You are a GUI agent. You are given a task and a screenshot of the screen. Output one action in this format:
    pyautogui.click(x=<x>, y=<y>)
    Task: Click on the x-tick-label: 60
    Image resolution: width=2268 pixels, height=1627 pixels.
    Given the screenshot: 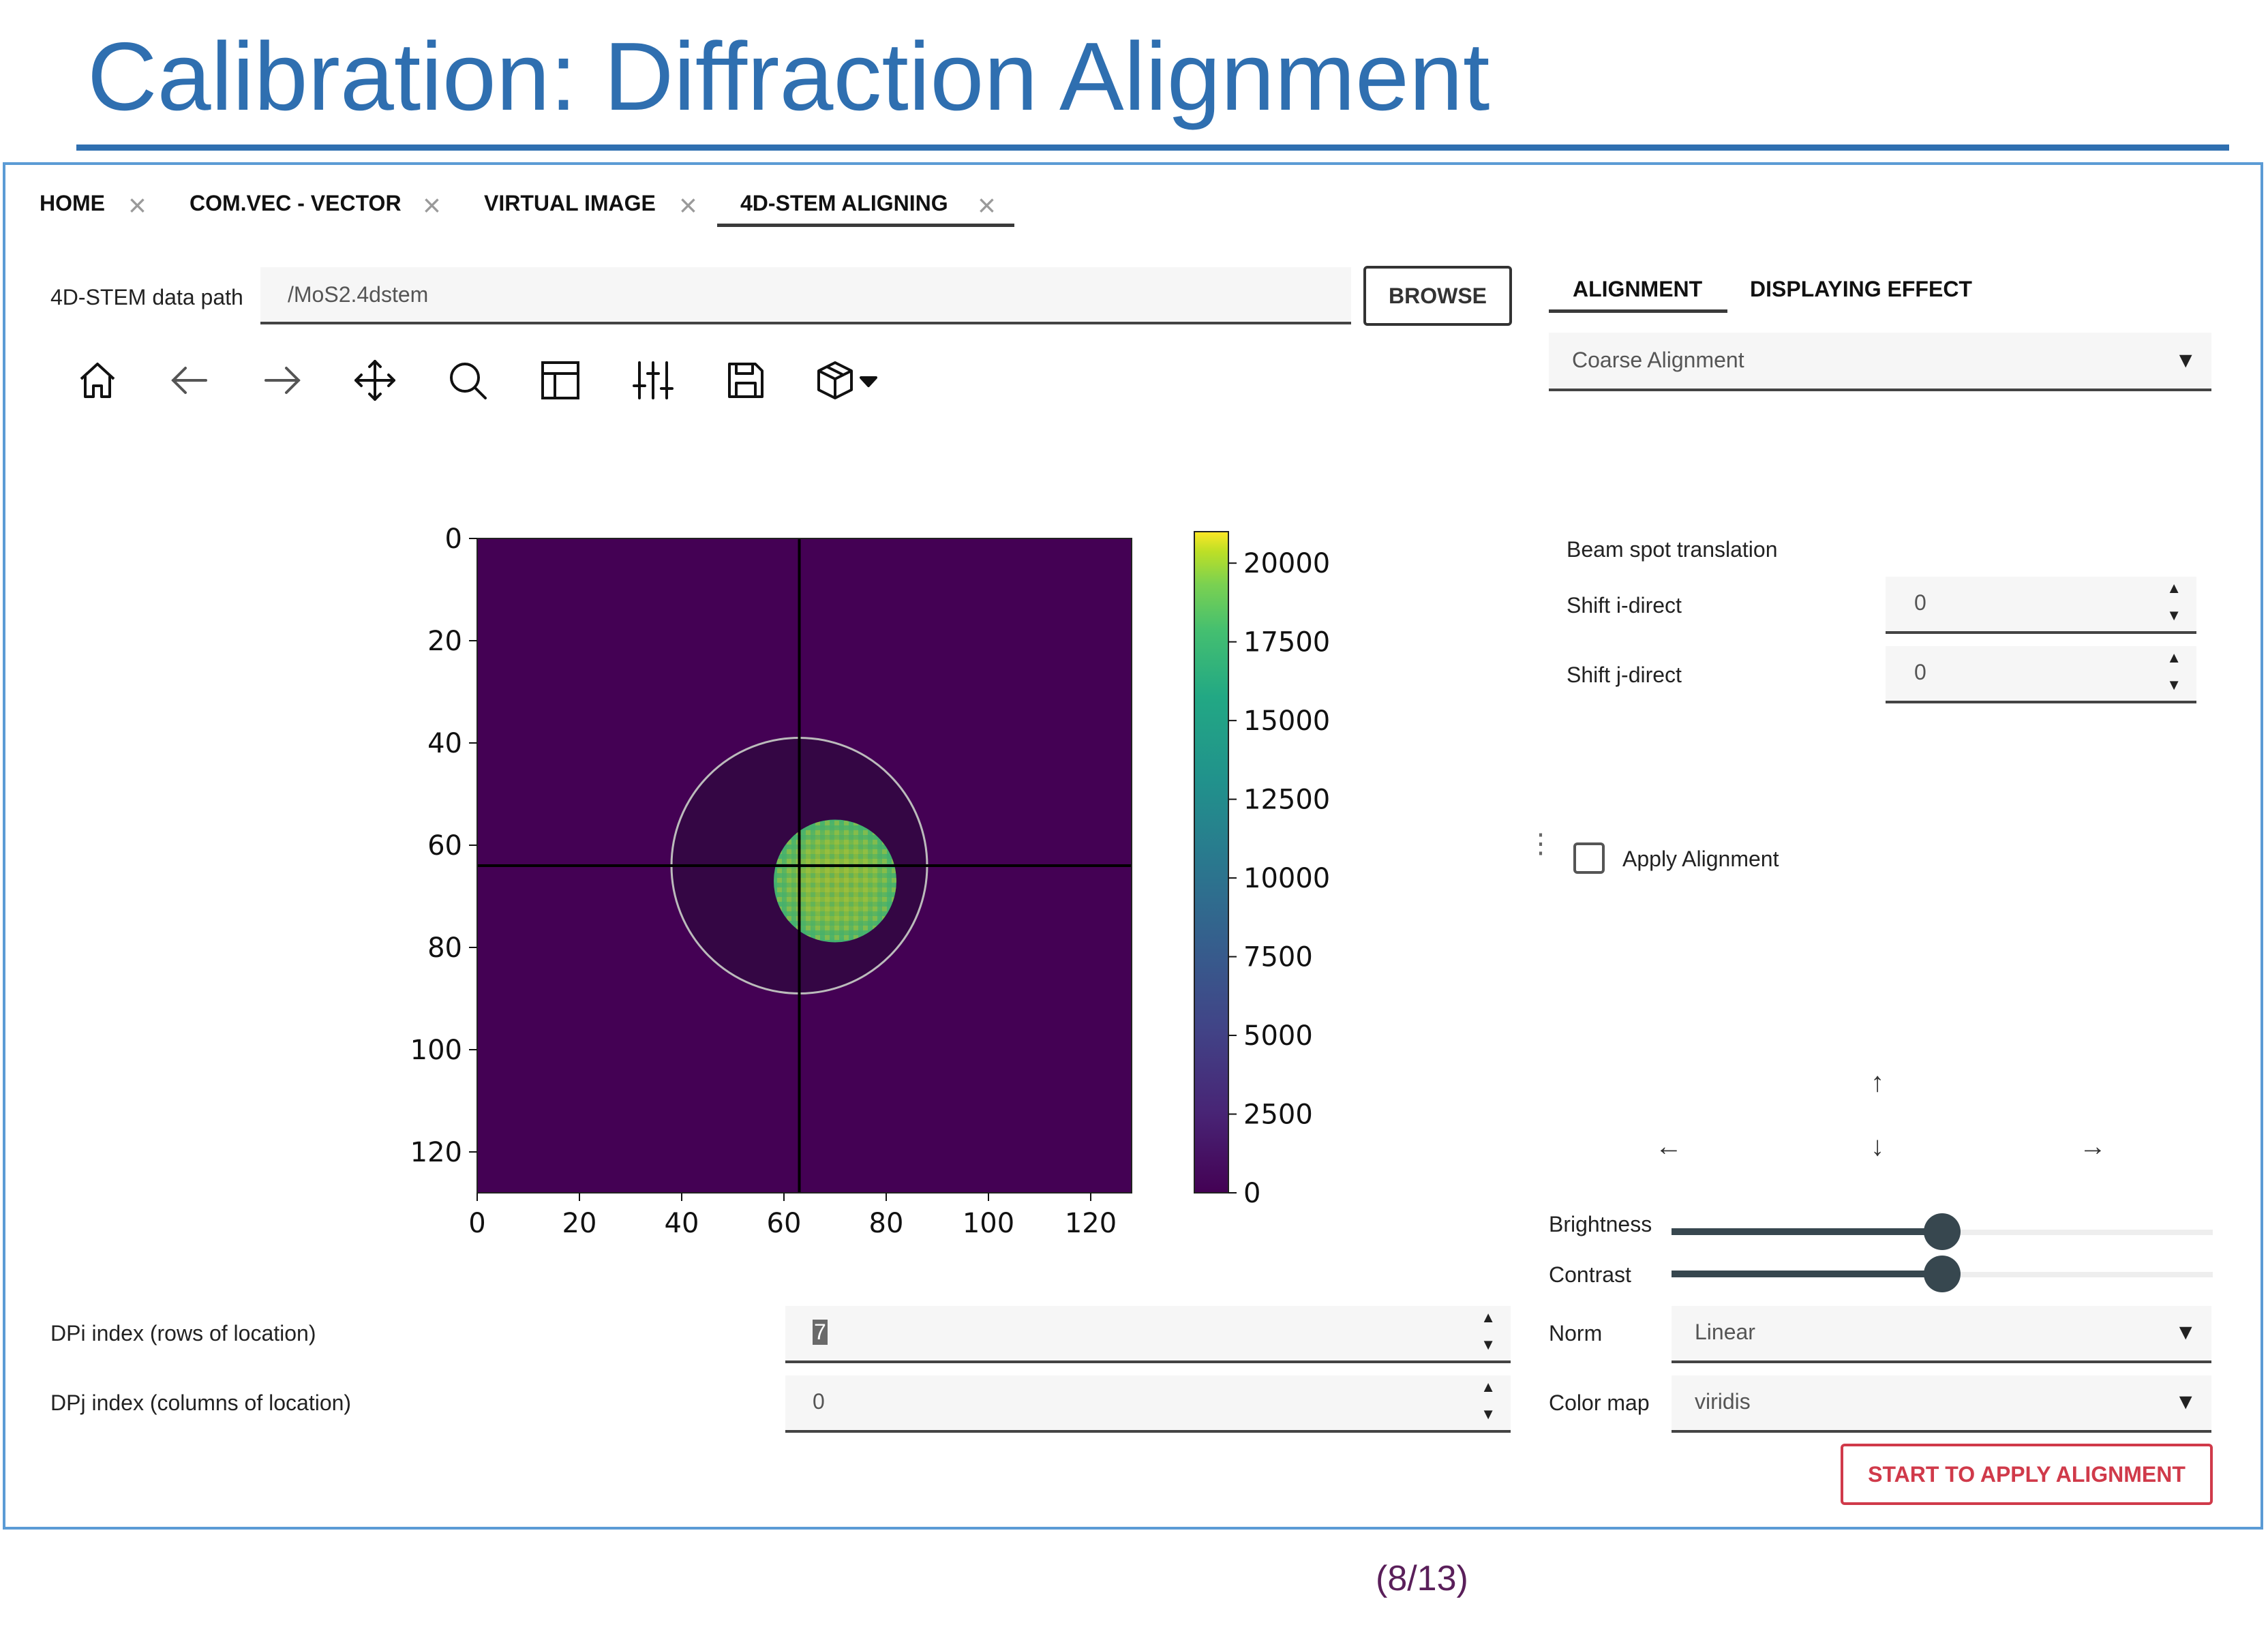 What is the action you would take?
    pyautogui.click(x=785, y=1223)
    